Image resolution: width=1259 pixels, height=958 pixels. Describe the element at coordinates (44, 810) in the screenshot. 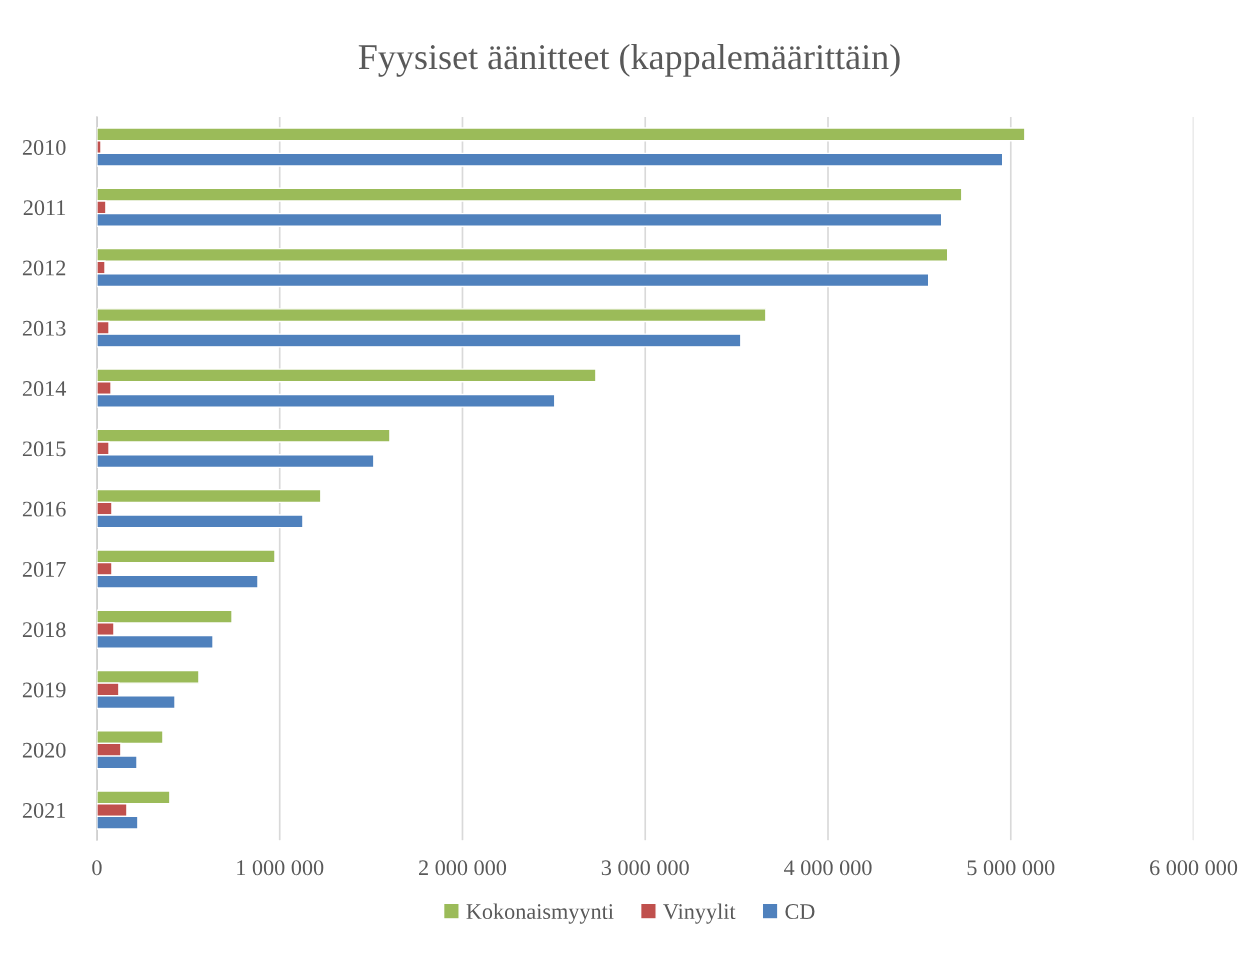

I see `y-tick-label: 2021` at that location.